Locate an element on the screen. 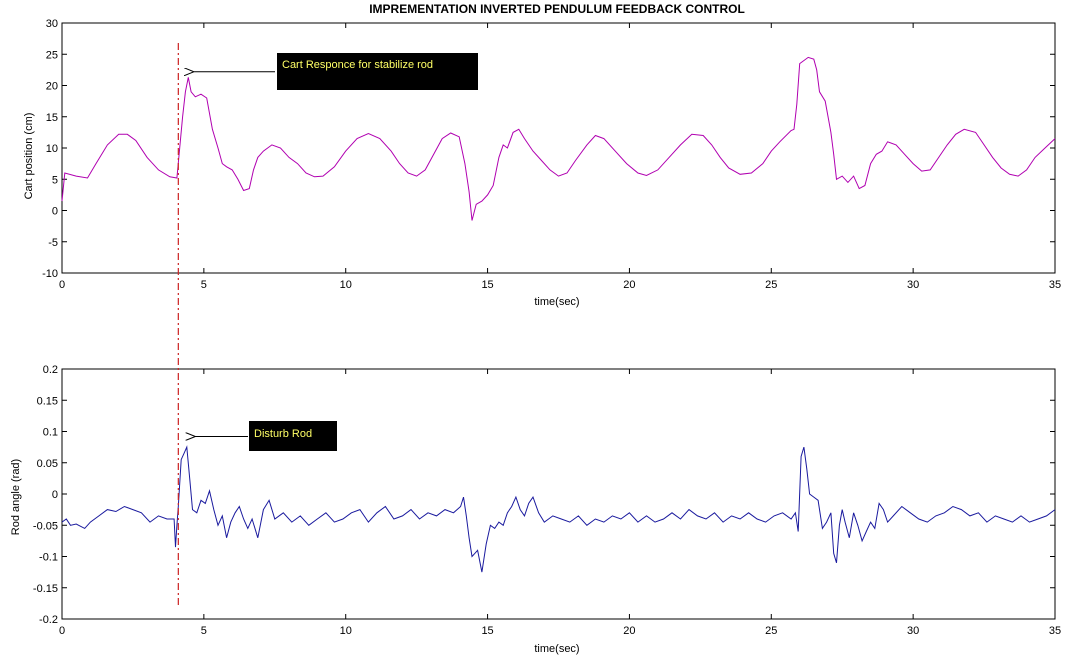 Image resolution: width=1076 pixels, height=660 pixels. cart-y-tick-label: 0 is located at coordinates (55, 212).